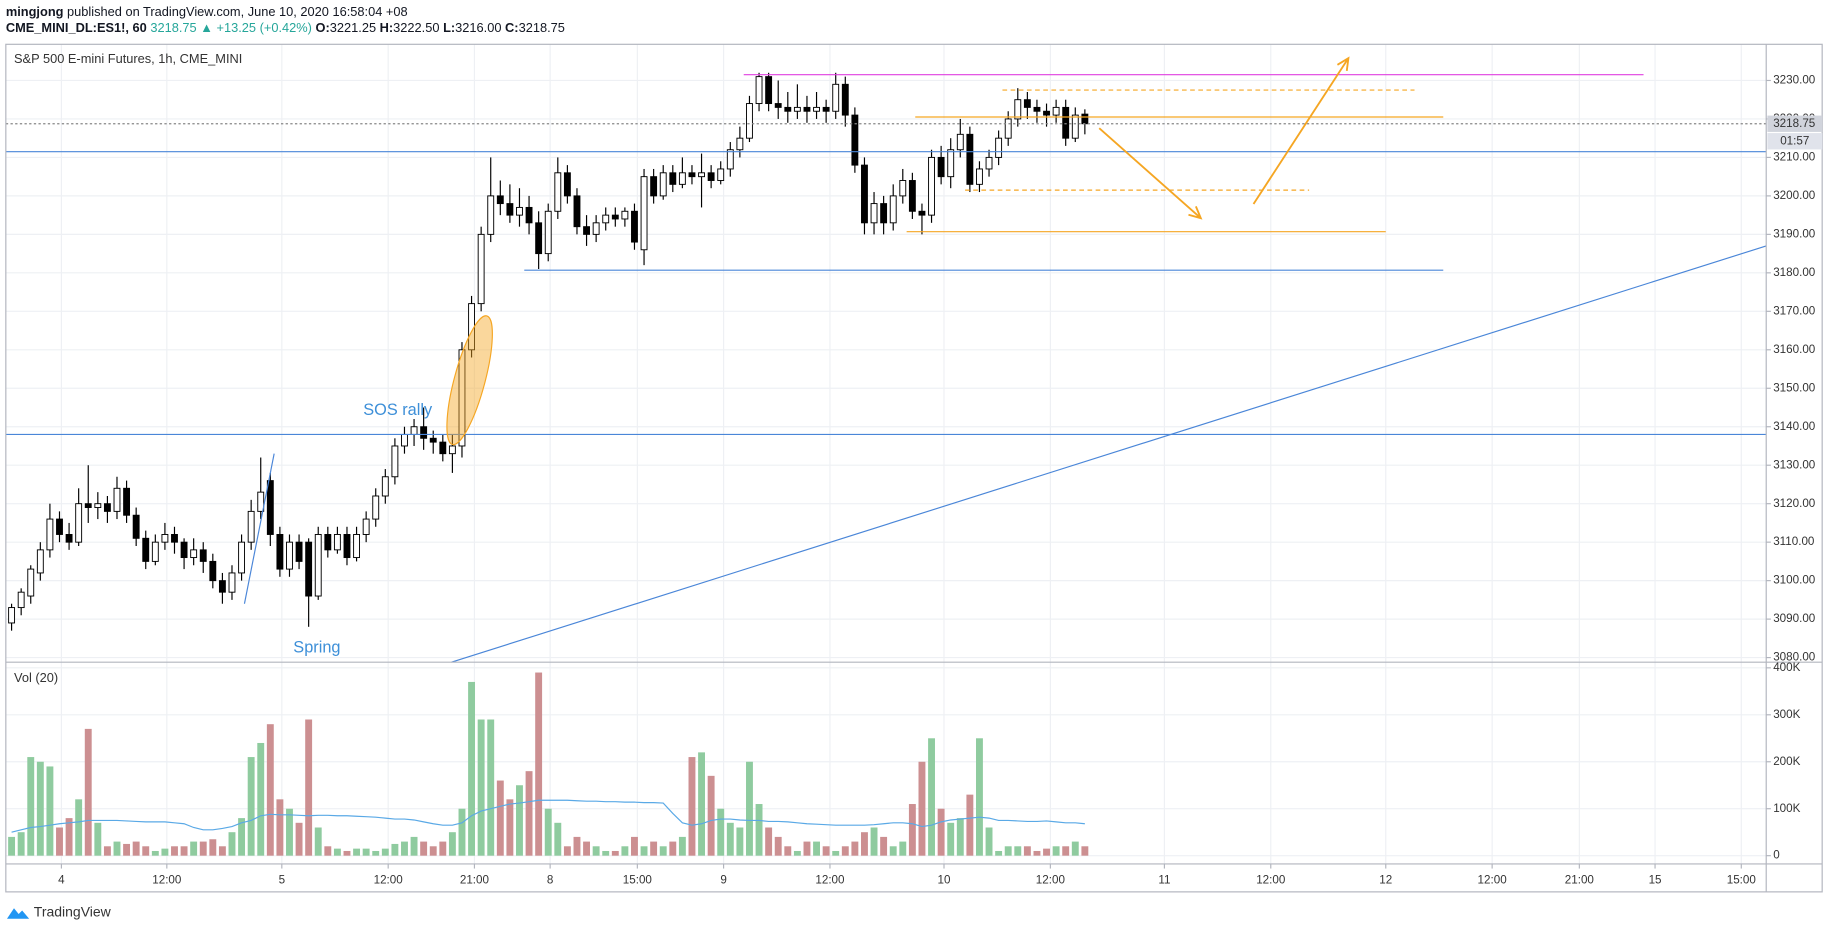  What do you see at coordinates (173, 28) in the screenshot?
I see `price: 3218.75` at bounding box center [173, 28].